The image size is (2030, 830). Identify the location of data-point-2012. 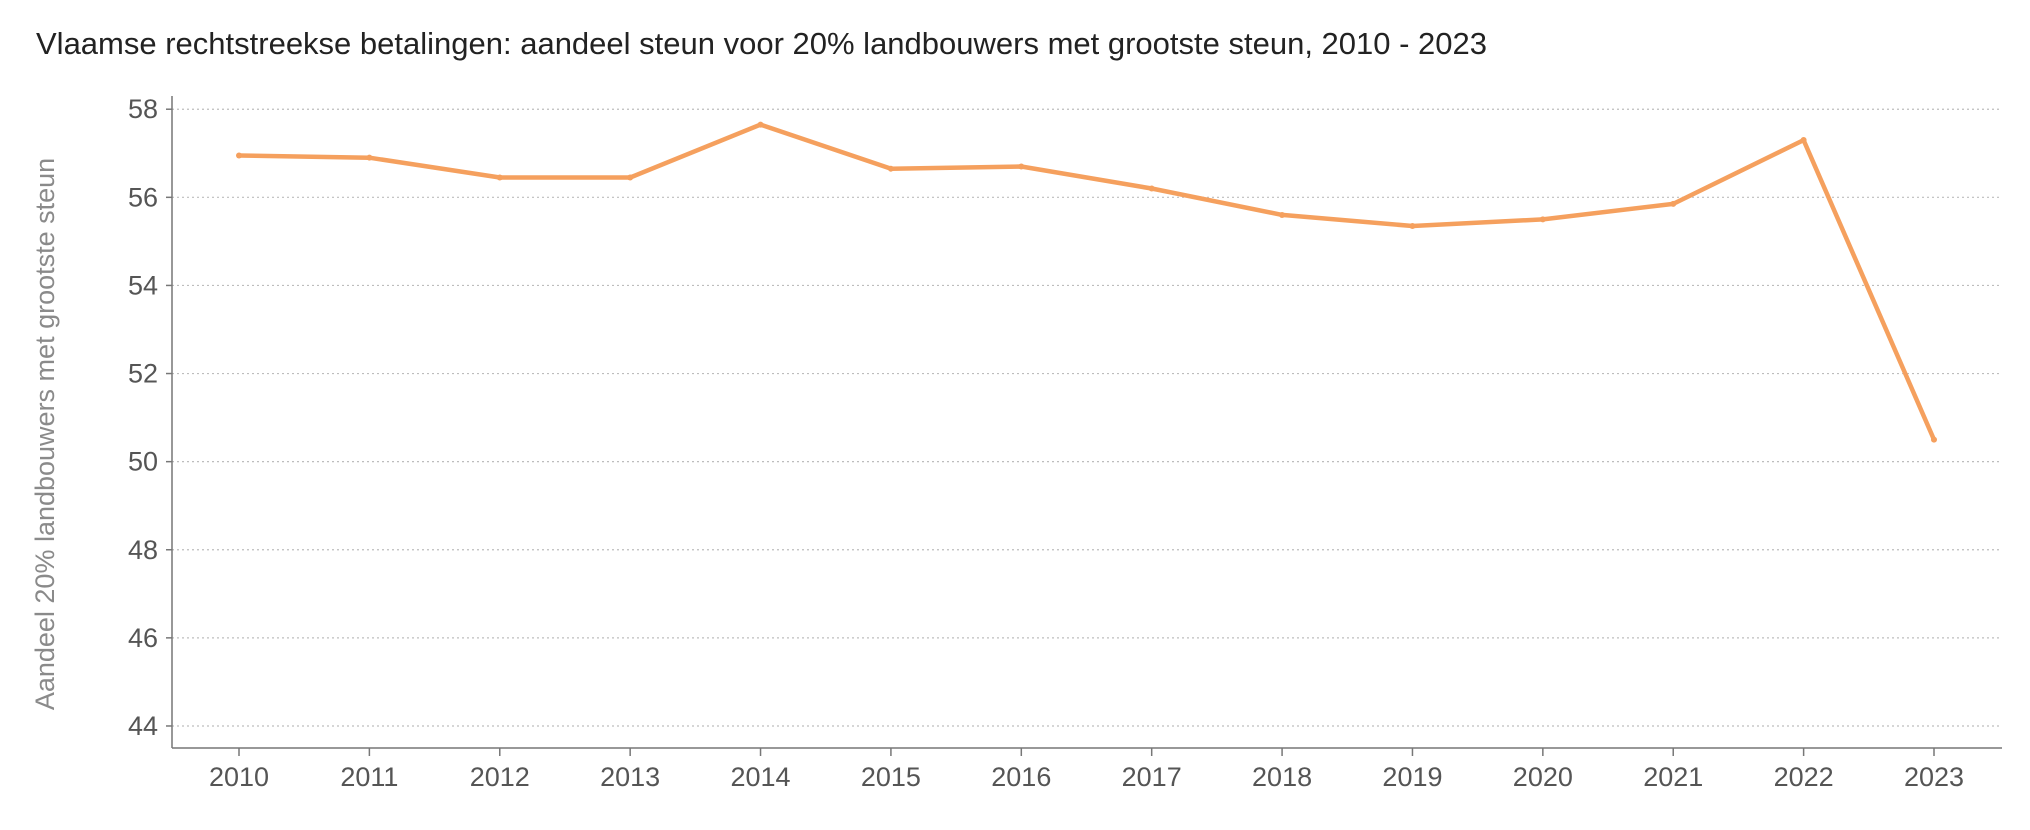
(499, 177).